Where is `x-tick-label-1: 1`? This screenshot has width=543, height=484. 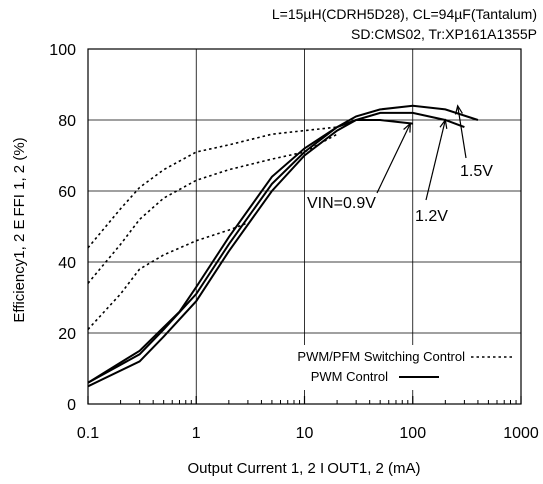
x-tick-label-1: 1 is located at coordinates (196, 433).